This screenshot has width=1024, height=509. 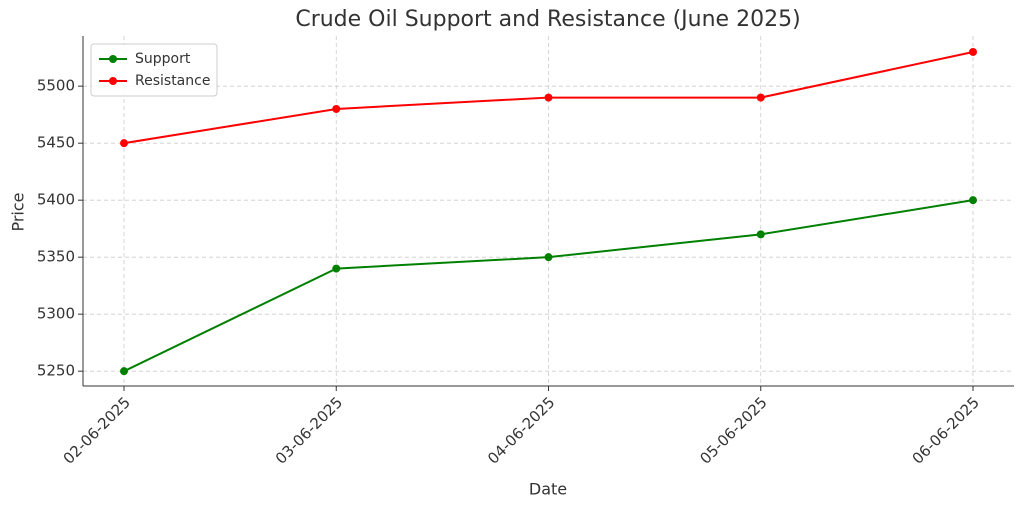 What do you see at coordinates (521, 430) in the screenshot?
I see `x-tick-label: 04-06-2025` at bounding box center [521, 430].